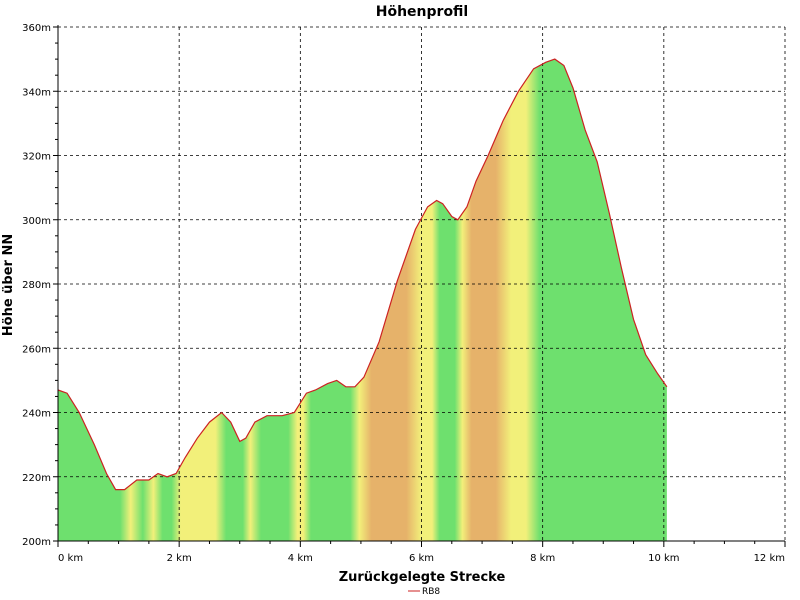  Describe the element at coordinates (36, 349) in the screenshot. I see `y-tick-label: 260m` at that location.